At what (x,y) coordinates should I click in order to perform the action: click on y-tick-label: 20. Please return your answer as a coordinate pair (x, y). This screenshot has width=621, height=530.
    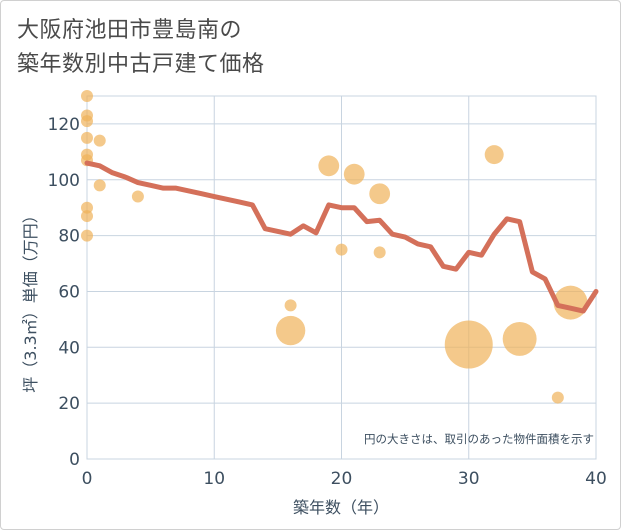
    Looking at the image, I should click on (69, 404).